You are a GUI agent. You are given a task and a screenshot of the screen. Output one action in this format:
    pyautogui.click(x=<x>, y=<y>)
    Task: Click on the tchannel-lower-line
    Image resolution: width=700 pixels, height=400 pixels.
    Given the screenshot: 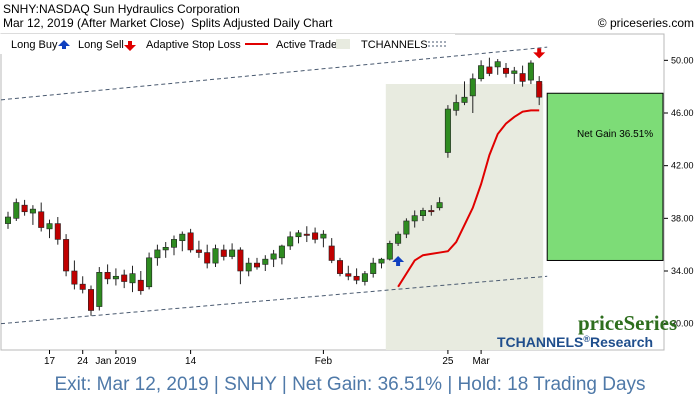 What is the action you would take?
    pyautogui.click(x=274, y=300)
    